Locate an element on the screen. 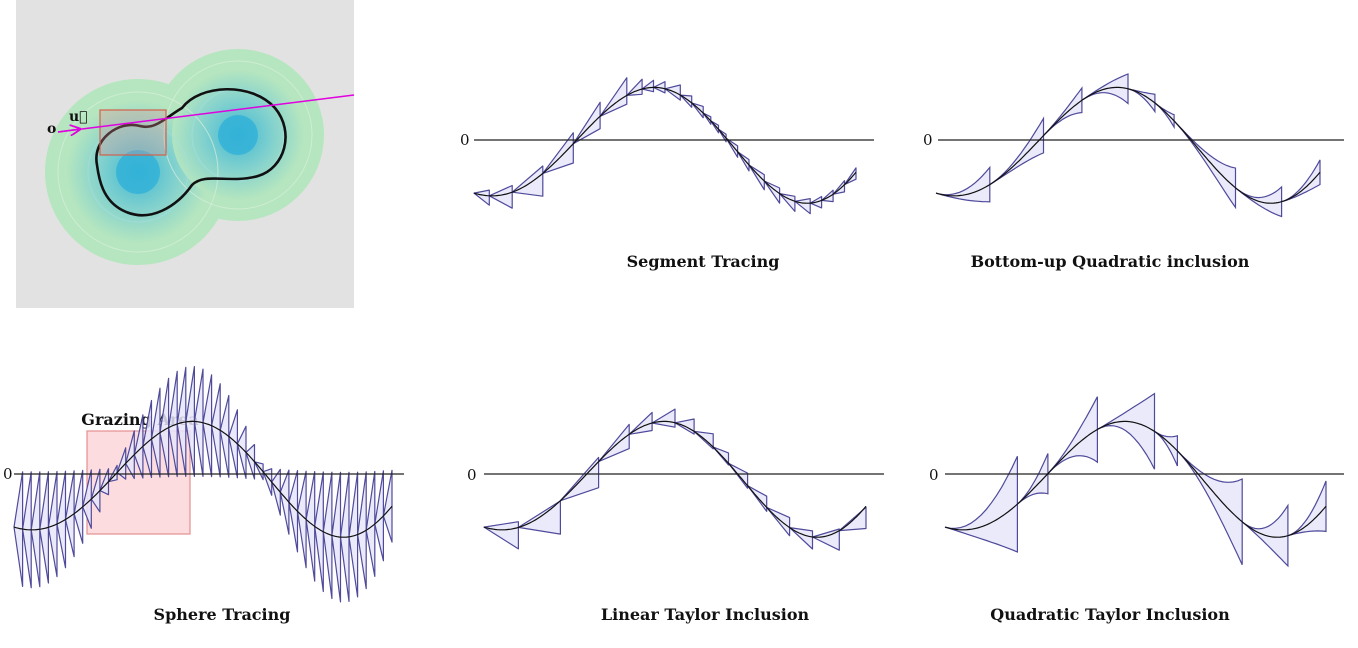  inset-panel: o u⃗ is located at coordinates (185, 154).